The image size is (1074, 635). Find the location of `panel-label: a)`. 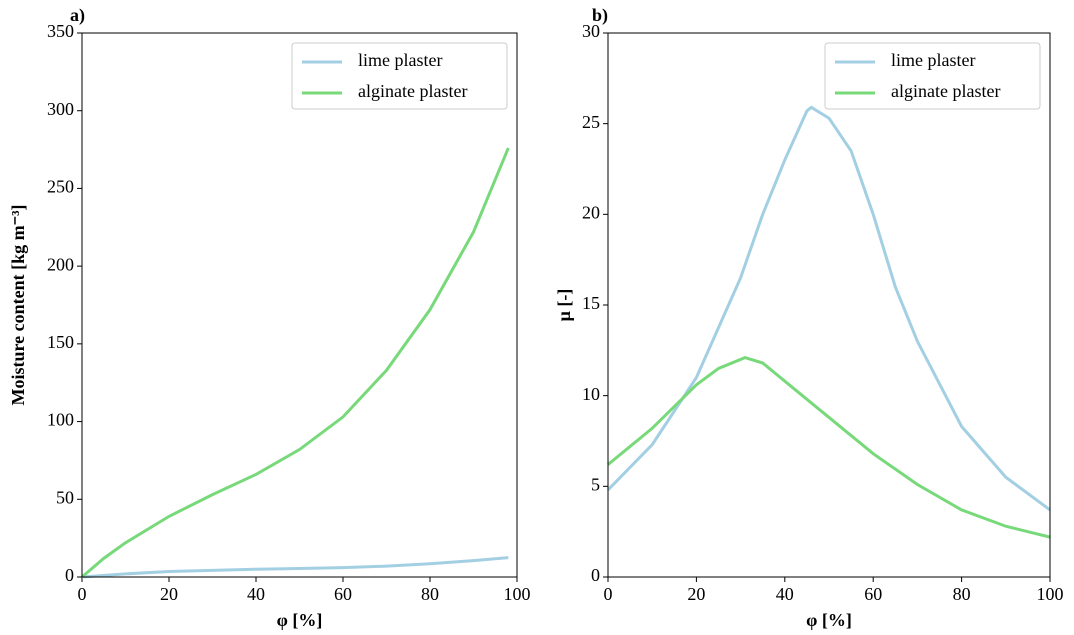

panel-label: a) is located at coordinates (77, 15).